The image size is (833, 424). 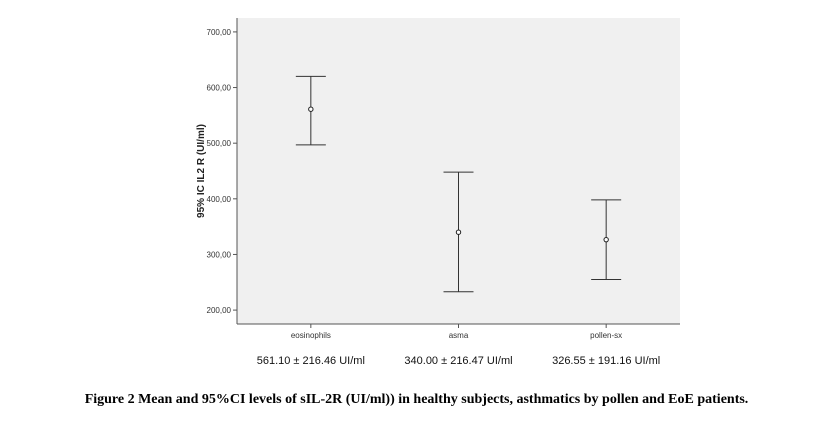 I want to click on y-tick-label: 300,00, so click(x=219, y=254).